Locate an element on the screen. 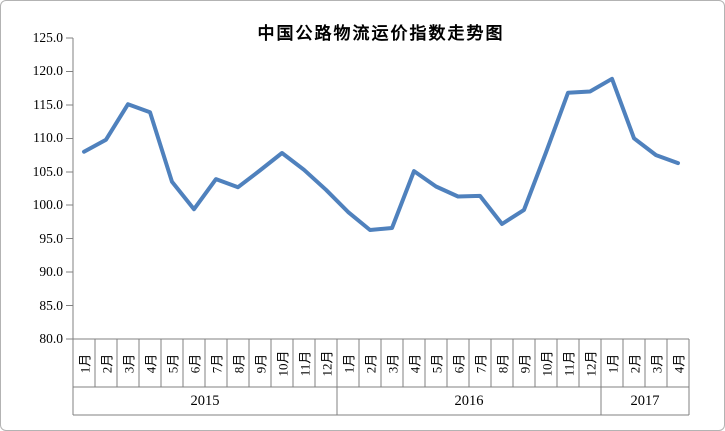 The height and width of the screenshot is (431, 725). x-axis-year-label: 2017 is located at coordinates (645, 400).